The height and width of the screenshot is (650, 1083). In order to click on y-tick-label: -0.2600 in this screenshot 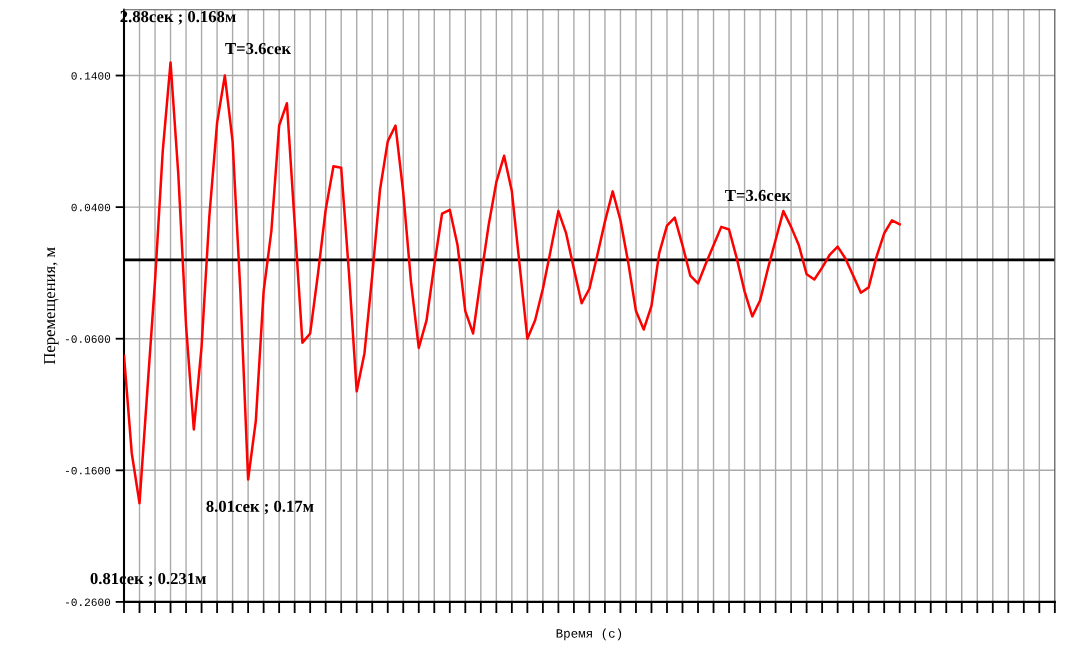, I will do `click(88, 602)`.